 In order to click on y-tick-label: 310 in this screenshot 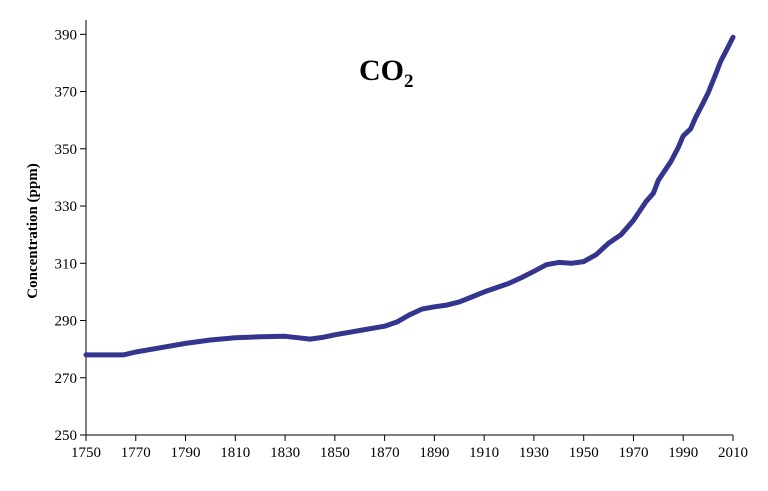, I will do `click(66, 264)`.